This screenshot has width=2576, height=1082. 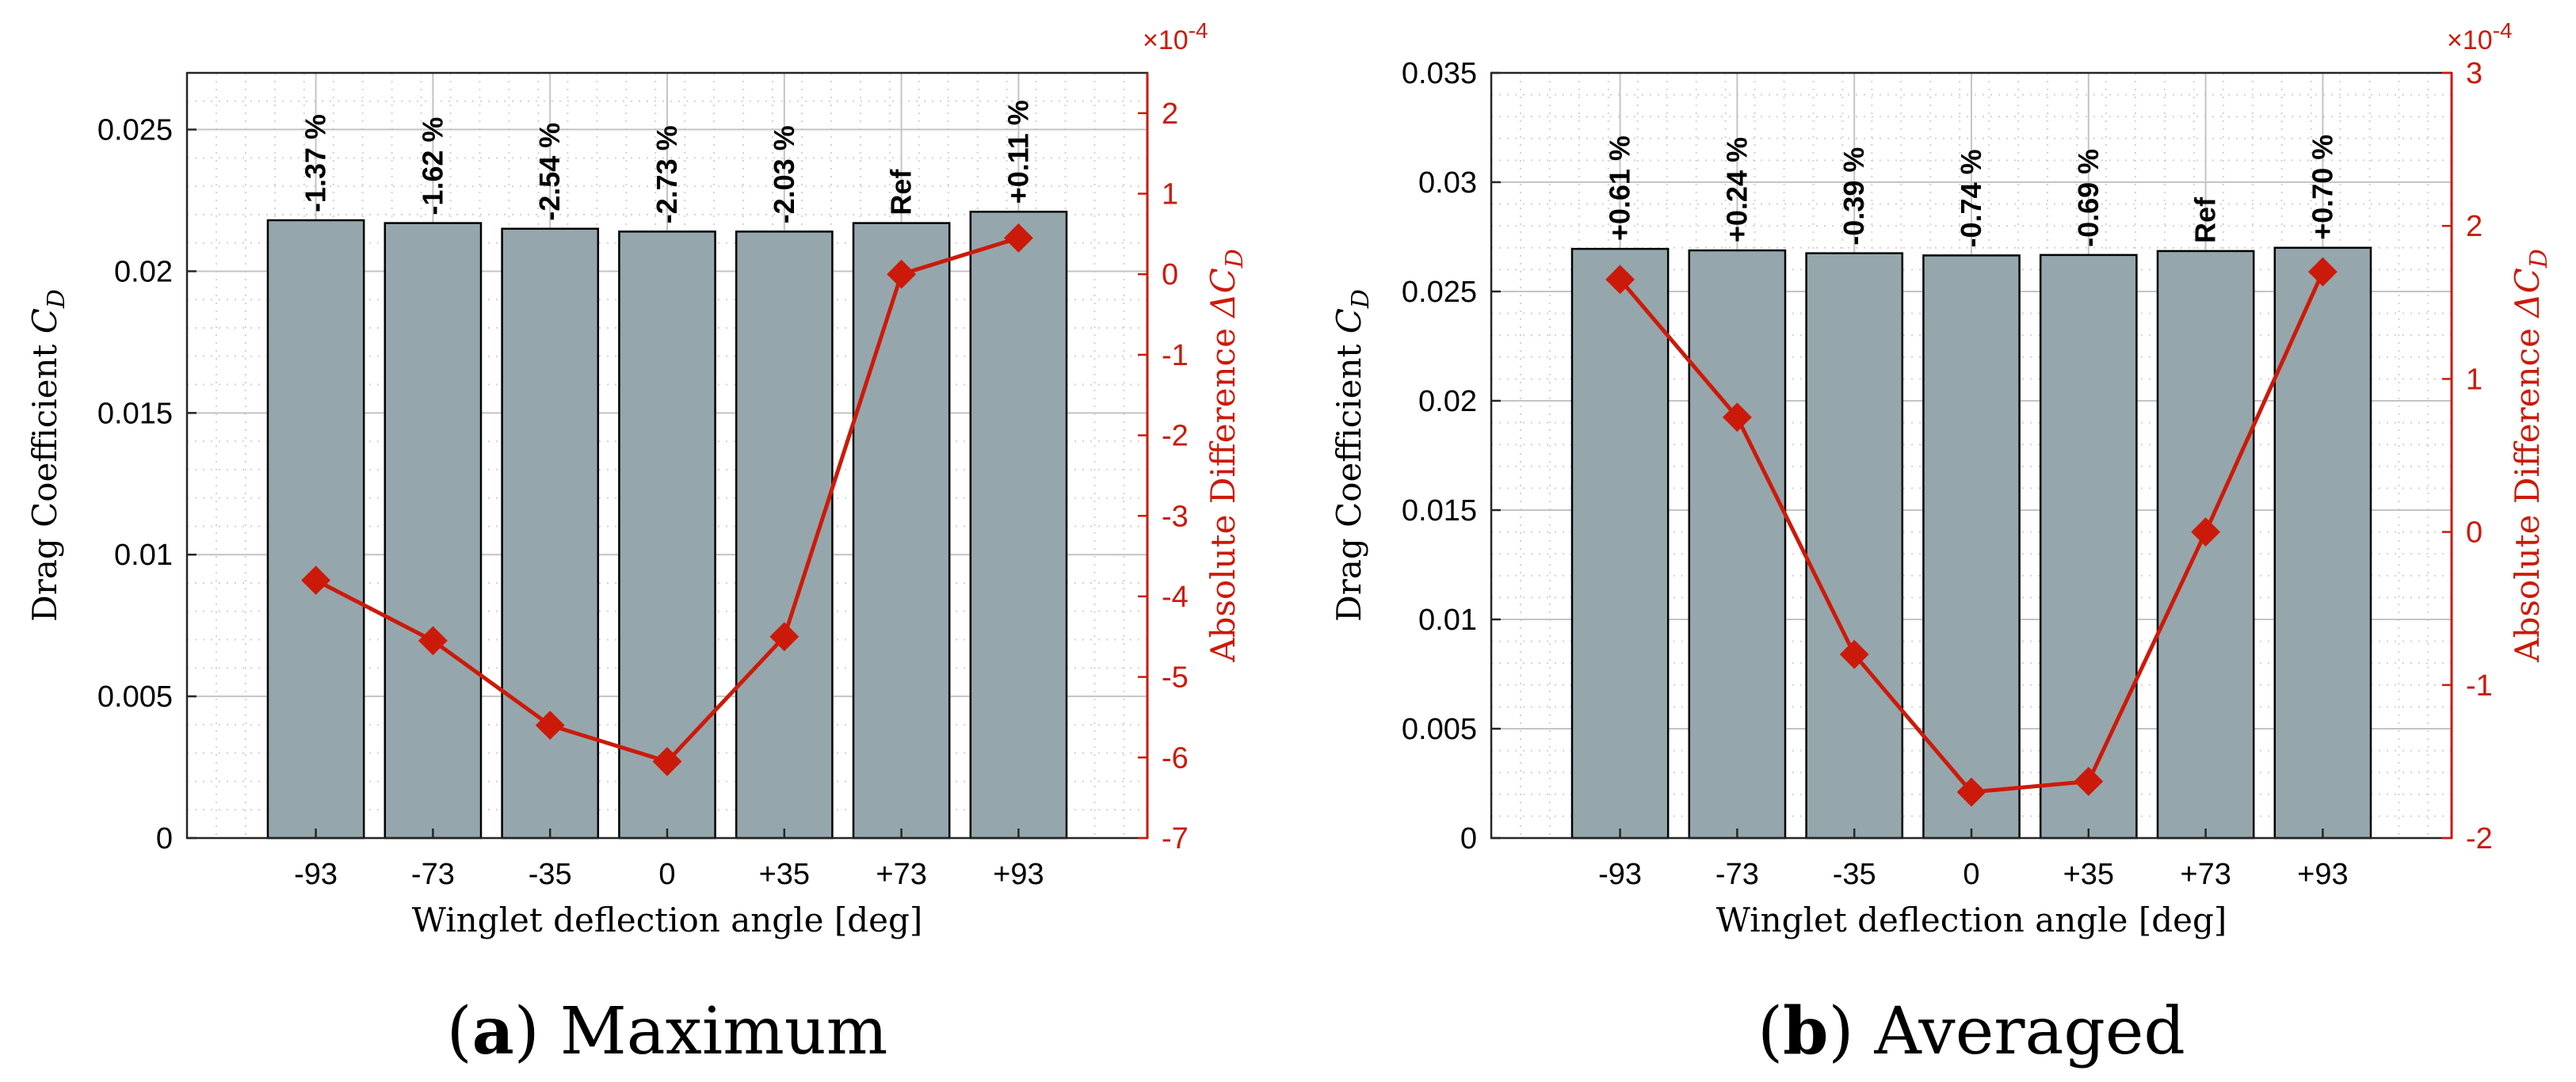 What do you see at coordinates (1223, 293) in the screenshot?
I see `y2-axis-title-symbol: ΔC` at bounding box center [1223, 293].